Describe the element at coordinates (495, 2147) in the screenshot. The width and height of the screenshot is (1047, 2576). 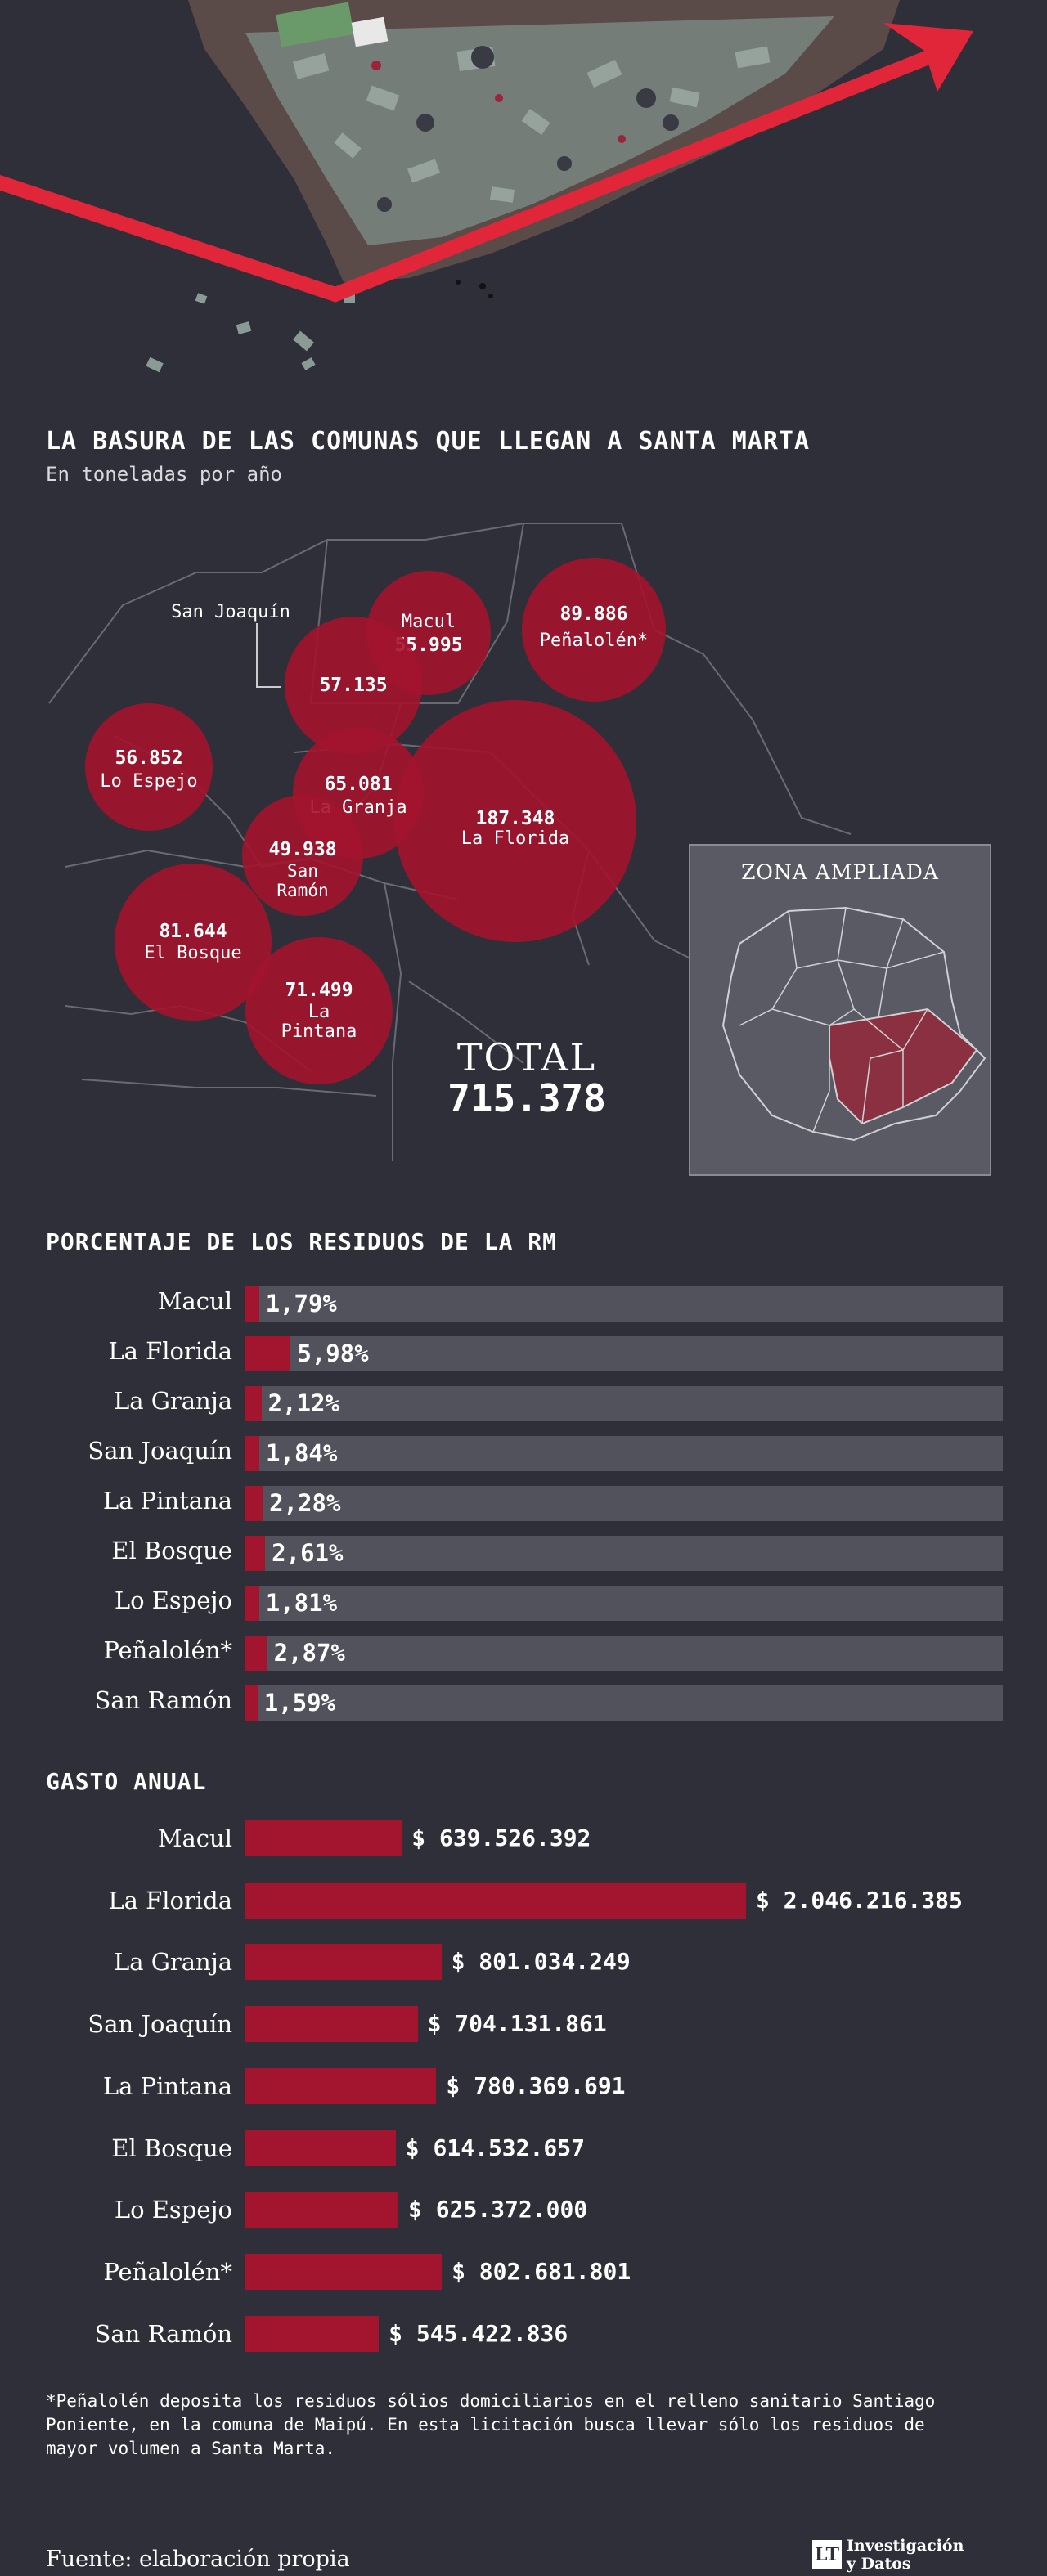
I see `spending-value-label: $ 614.532.657` at that location.